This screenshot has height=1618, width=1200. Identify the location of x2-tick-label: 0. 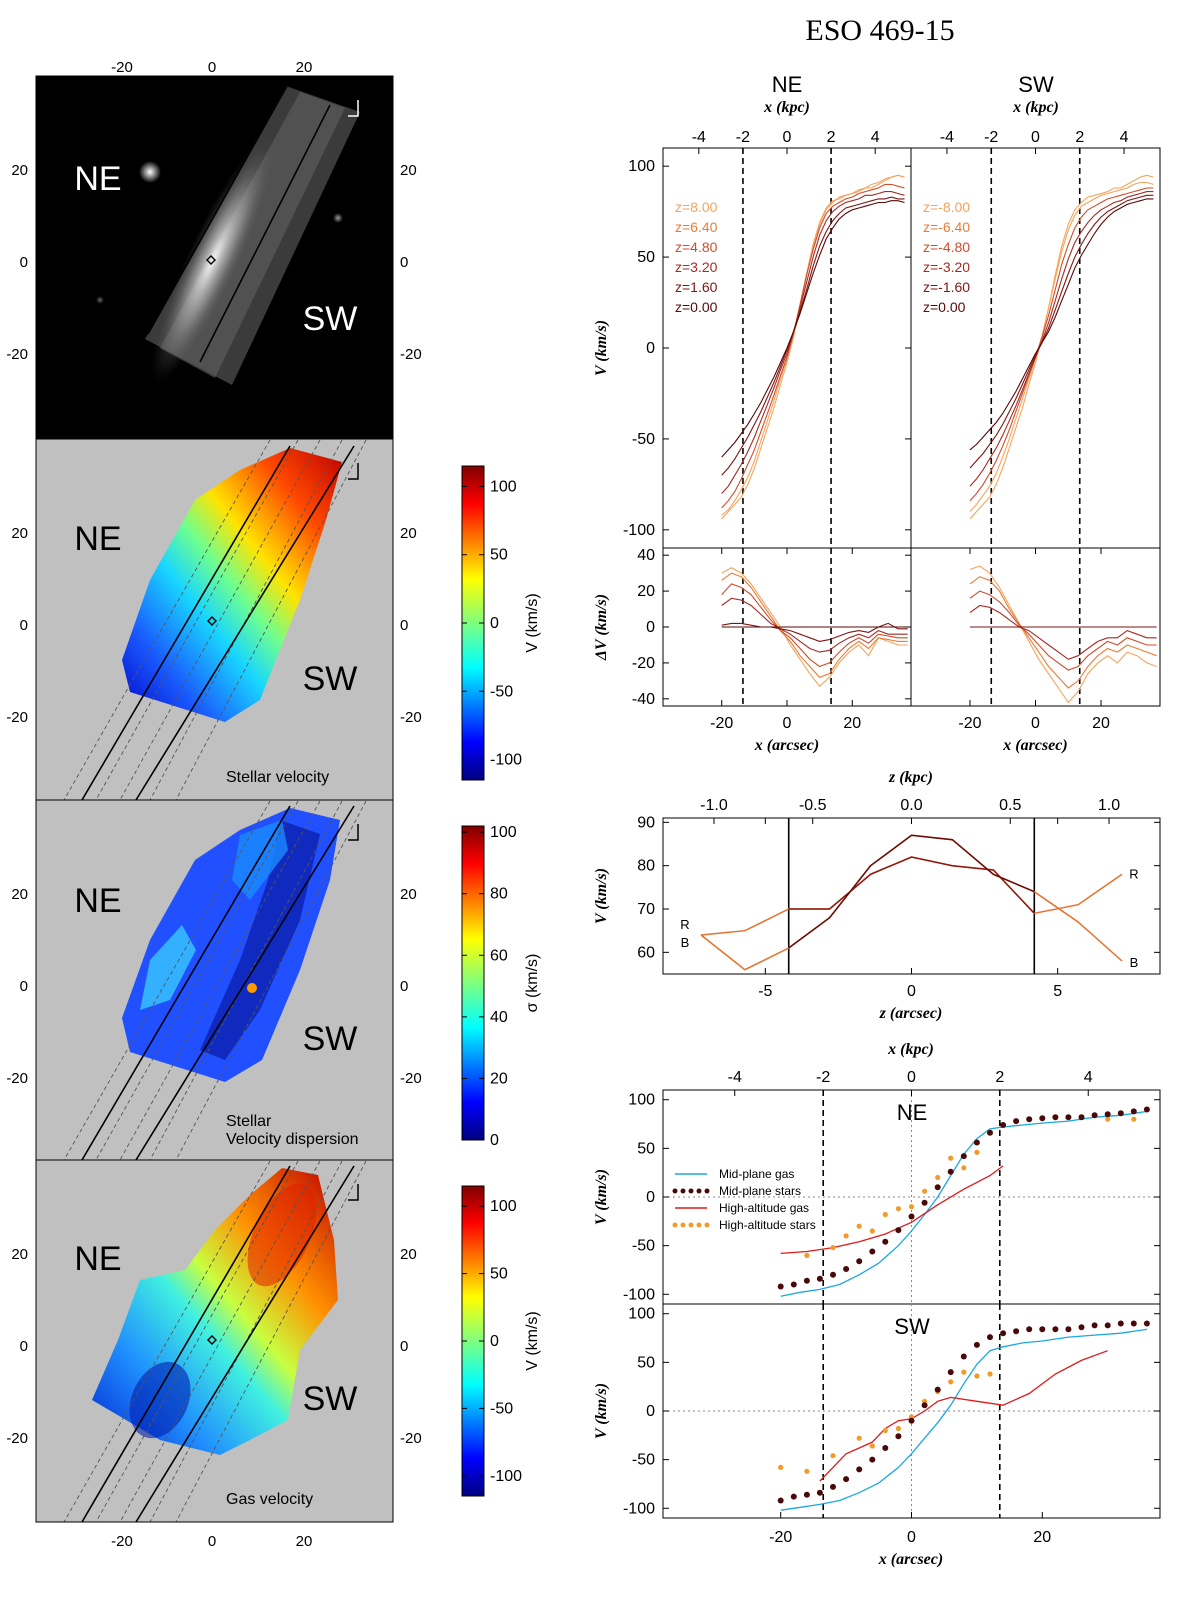
(1035, 137).